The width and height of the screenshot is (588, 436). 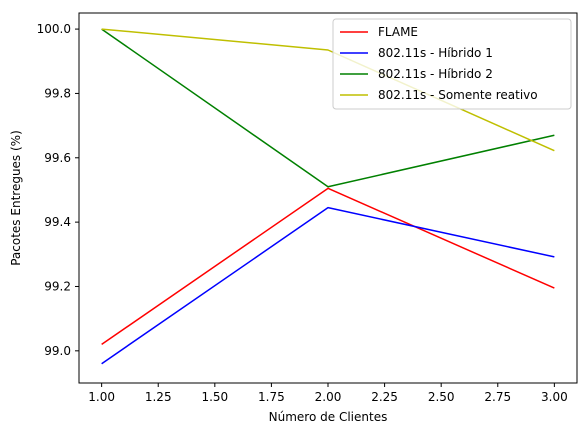 What do you see at coordinates (441, 397) in the screenshot?
I see `x-tick-label: 2.50` at bounding box center [441, 397].